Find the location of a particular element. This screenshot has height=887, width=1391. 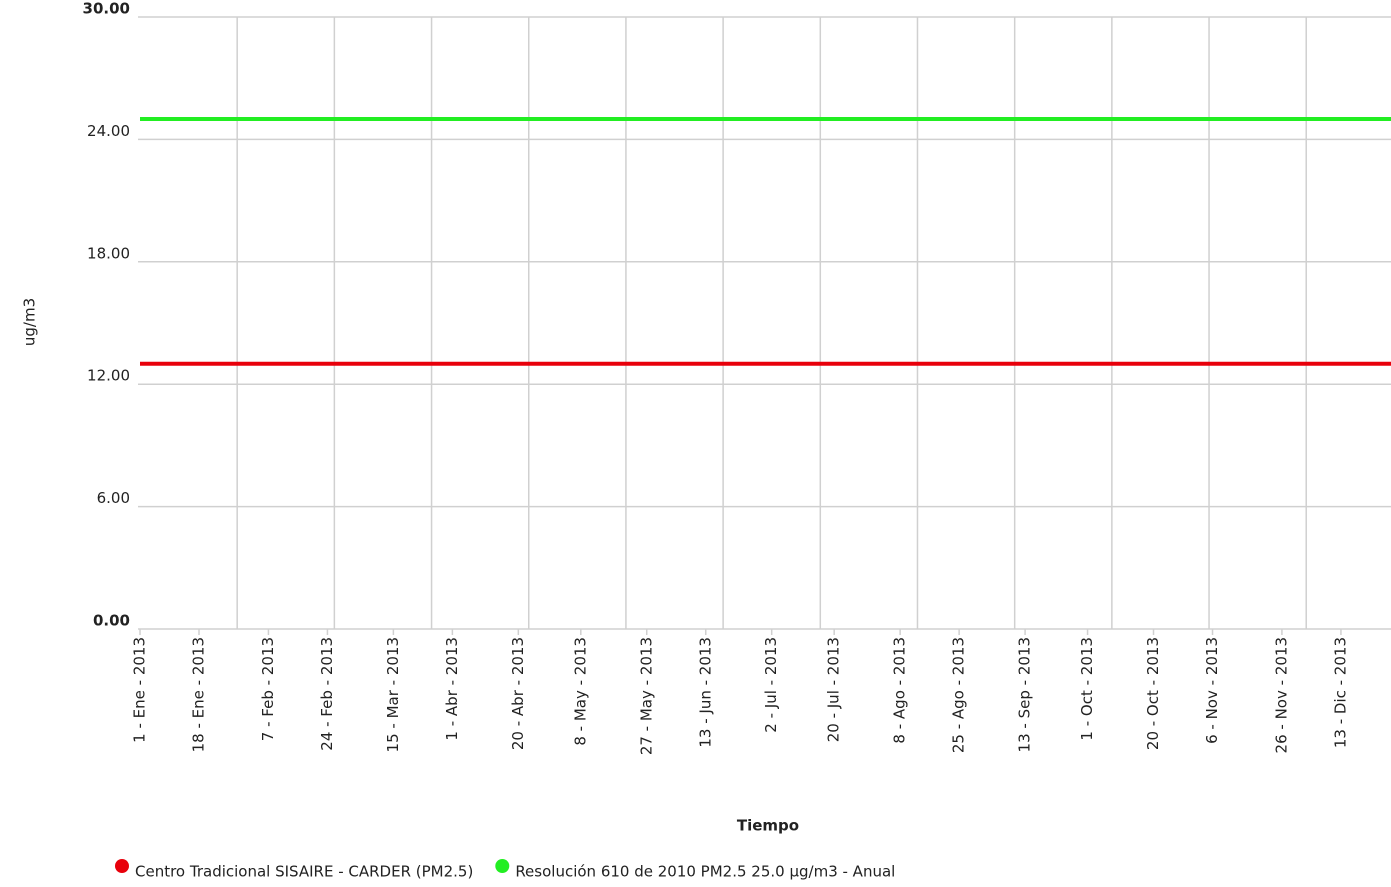

x-tick-label: 7 - Feb - 2013 is located at coordinates (268, 689).